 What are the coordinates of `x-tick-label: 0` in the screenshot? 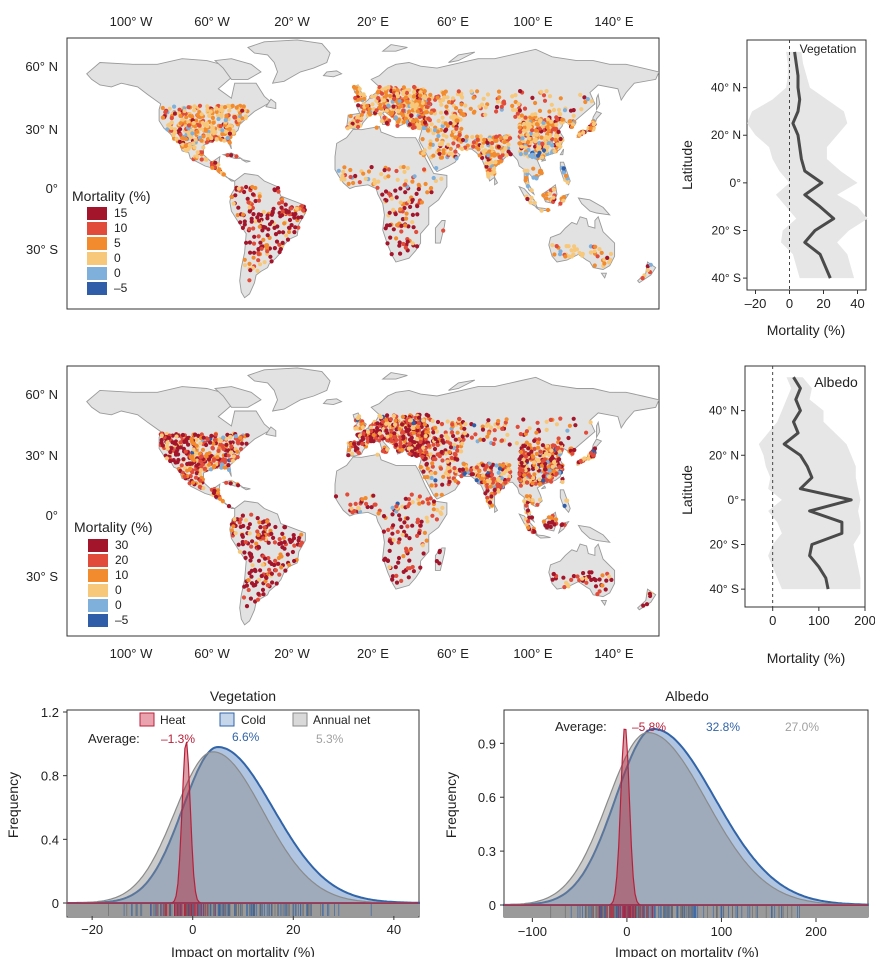 It's located at (789, 303).